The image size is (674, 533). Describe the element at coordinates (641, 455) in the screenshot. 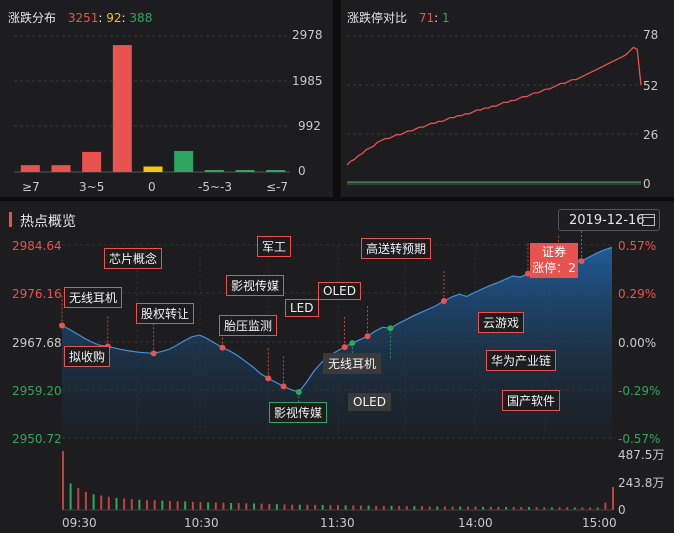

I see `vol-tick: 487.5万` at that location.